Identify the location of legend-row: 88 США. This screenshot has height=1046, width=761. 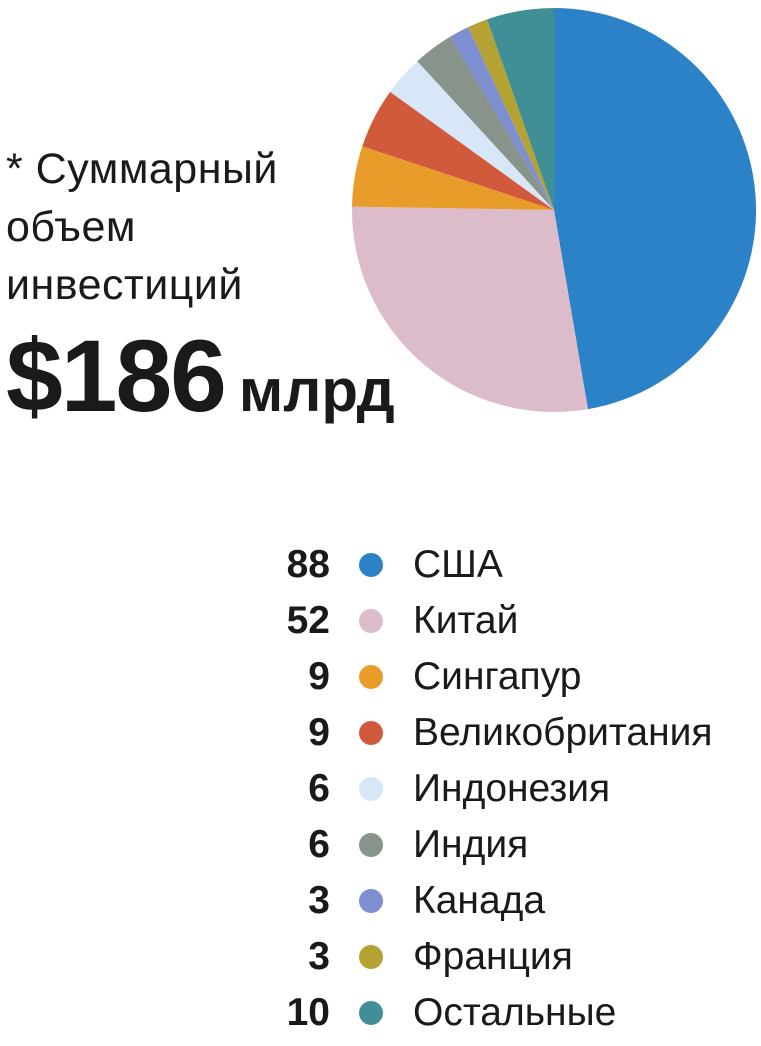
(481, 565).